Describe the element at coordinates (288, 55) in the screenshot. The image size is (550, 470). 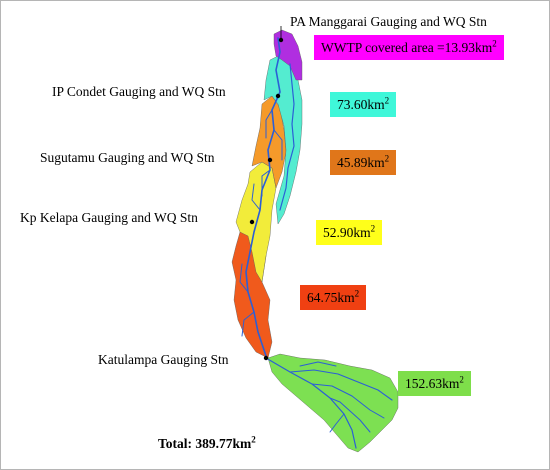
I see `zone-wwtp` at that location.